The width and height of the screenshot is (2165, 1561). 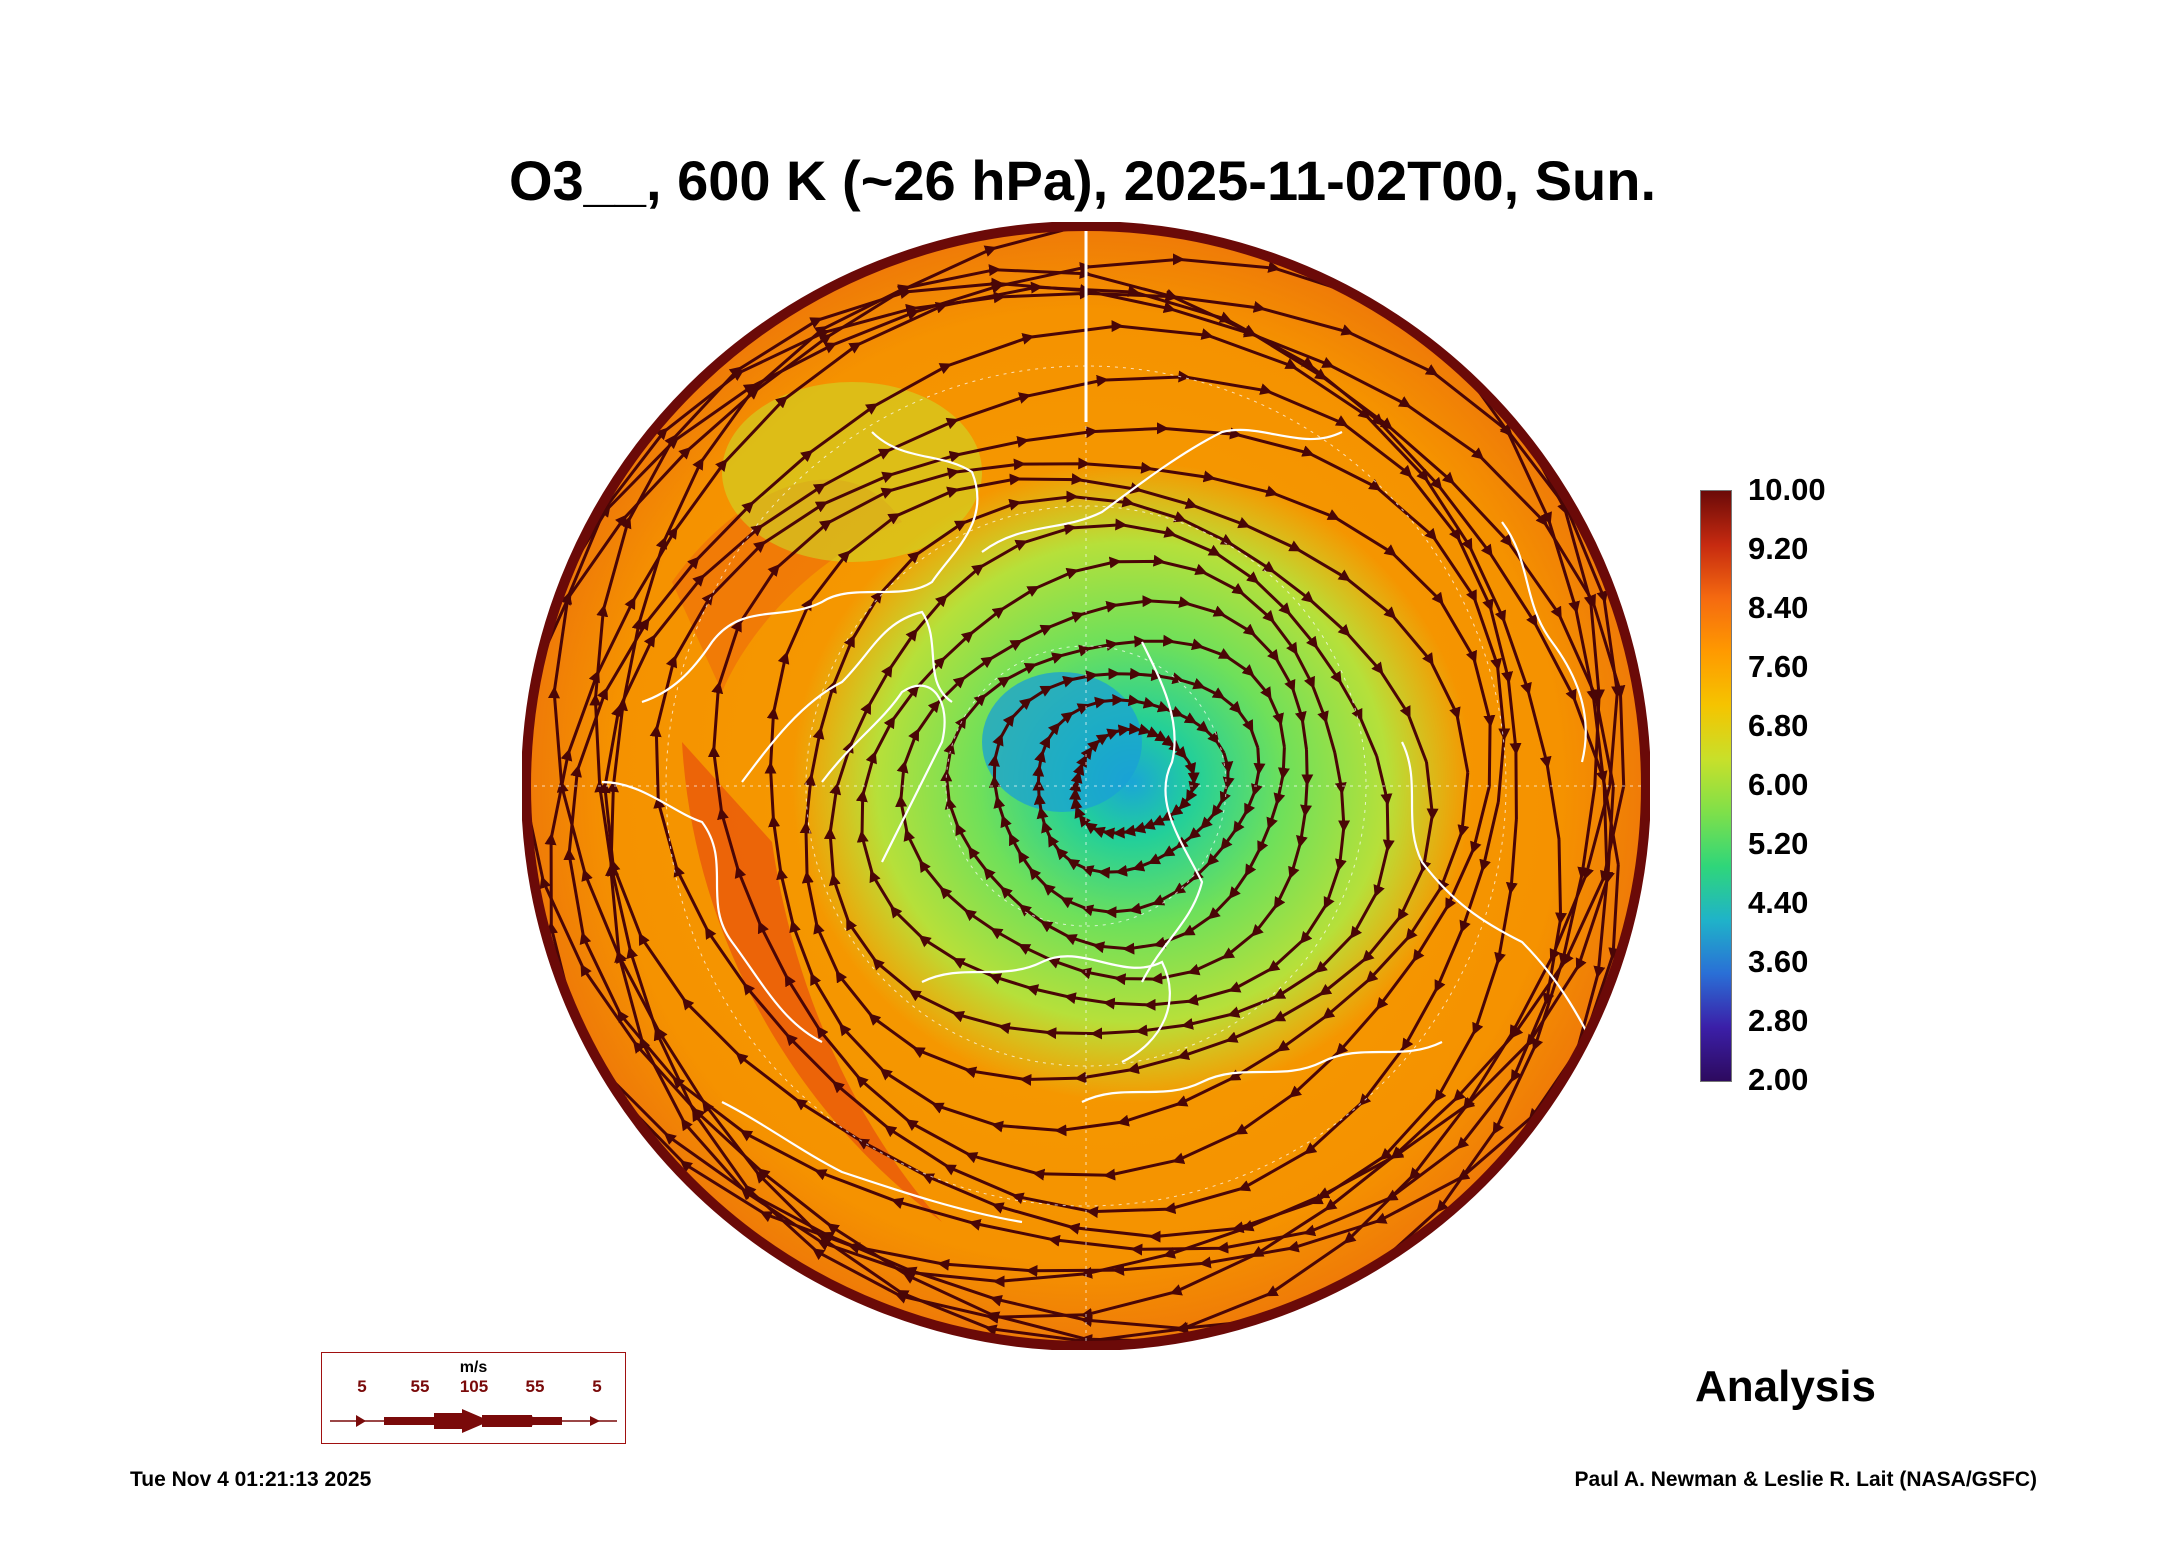 I want to click on colorbar-tick-label: 7.60, so click(x=1778, y=666).